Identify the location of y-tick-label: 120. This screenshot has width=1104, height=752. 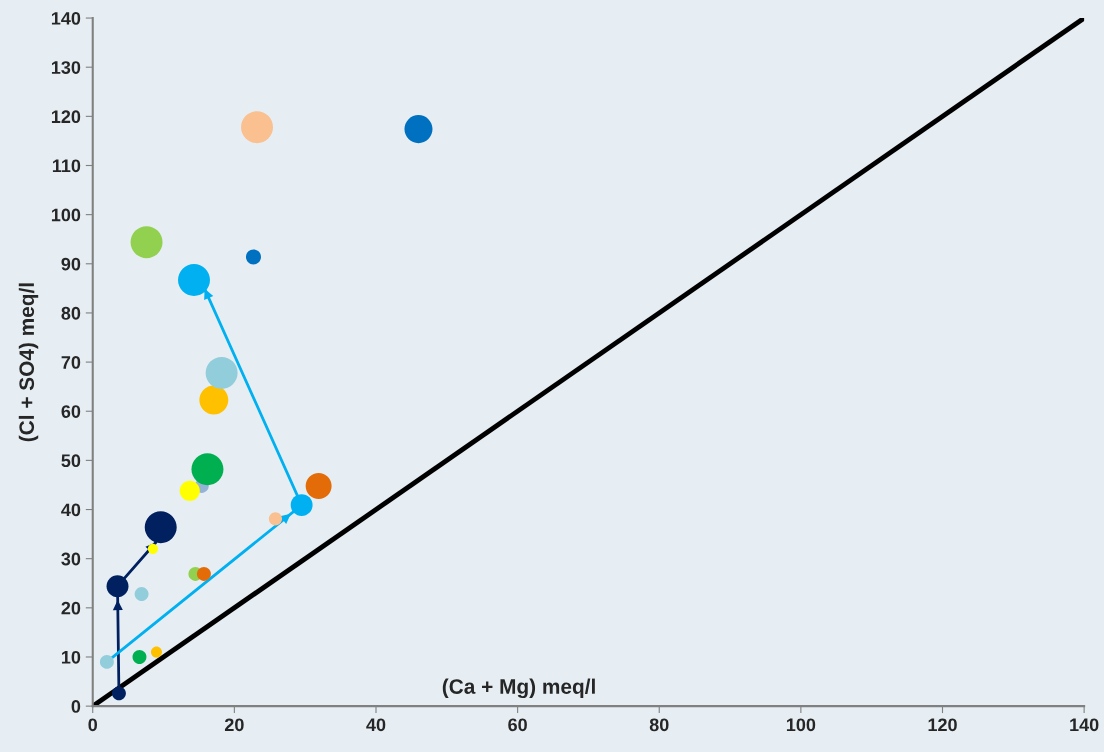
(66, 117).